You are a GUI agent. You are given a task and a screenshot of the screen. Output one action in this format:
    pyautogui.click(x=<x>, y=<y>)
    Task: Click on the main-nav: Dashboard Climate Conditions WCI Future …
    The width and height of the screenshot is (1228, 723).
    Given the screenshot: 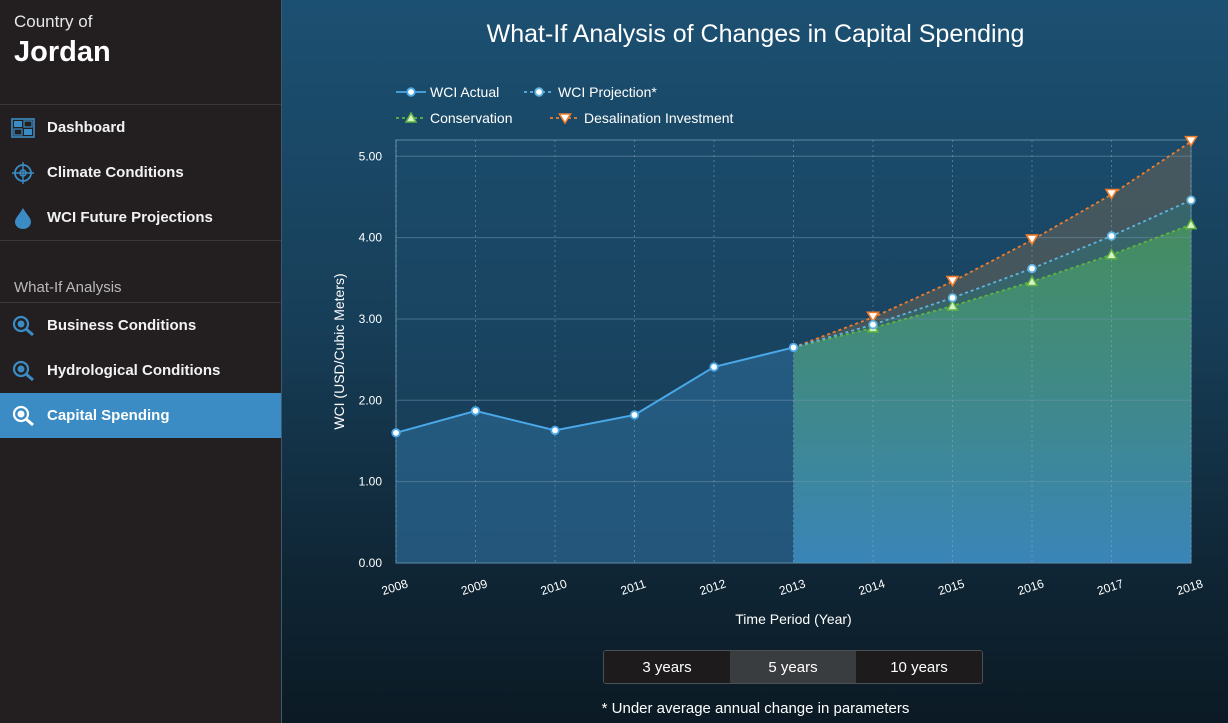 What is the action you would take?
    pyautogui.click(x=140, y=173)
    